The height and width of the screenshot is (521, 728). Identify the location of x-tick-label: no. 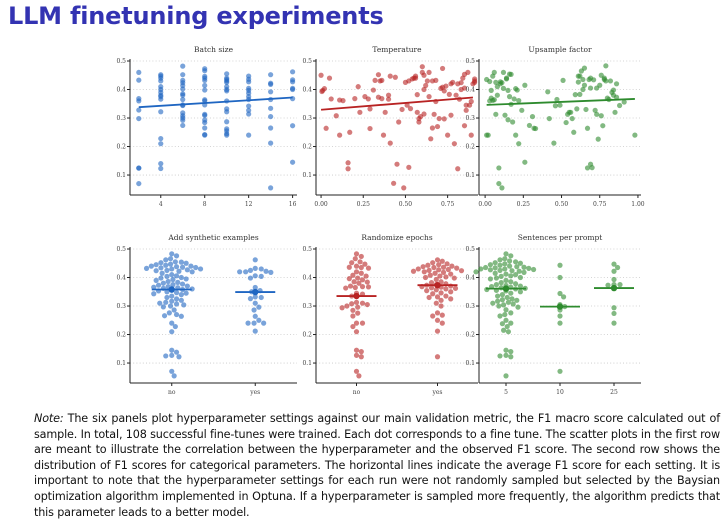
(172, 392).